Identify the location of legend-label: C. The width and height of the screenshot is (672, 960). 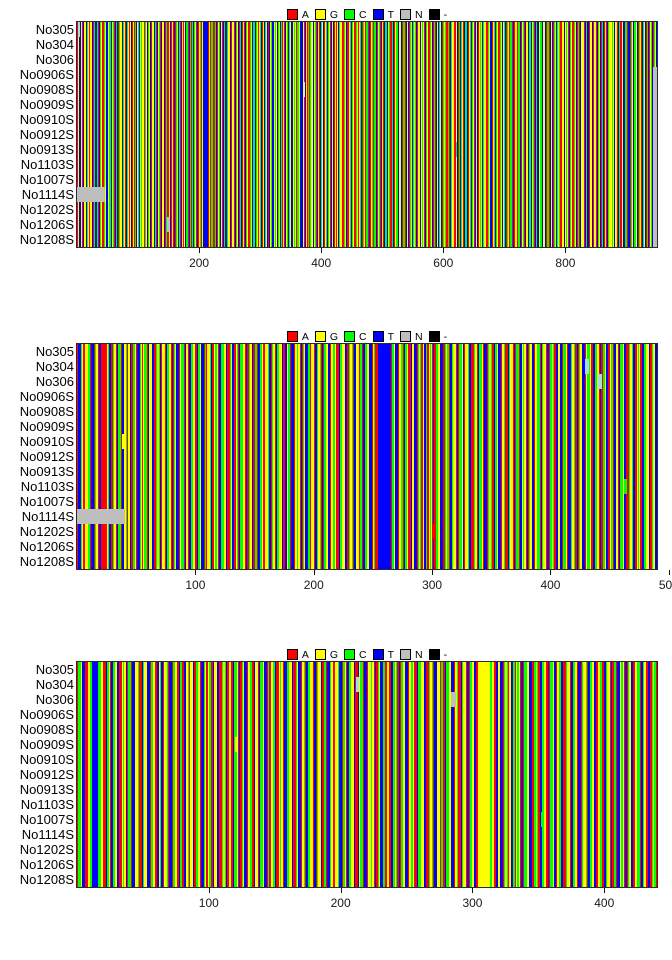
(363, 654).